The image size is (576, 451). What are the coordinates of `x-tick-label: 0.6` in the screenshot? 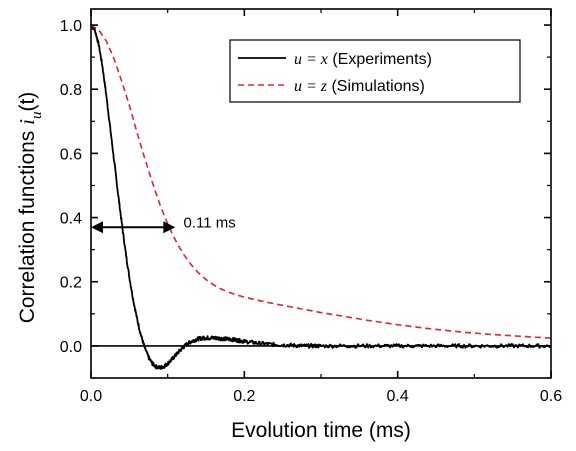 It's located at (551, 396).